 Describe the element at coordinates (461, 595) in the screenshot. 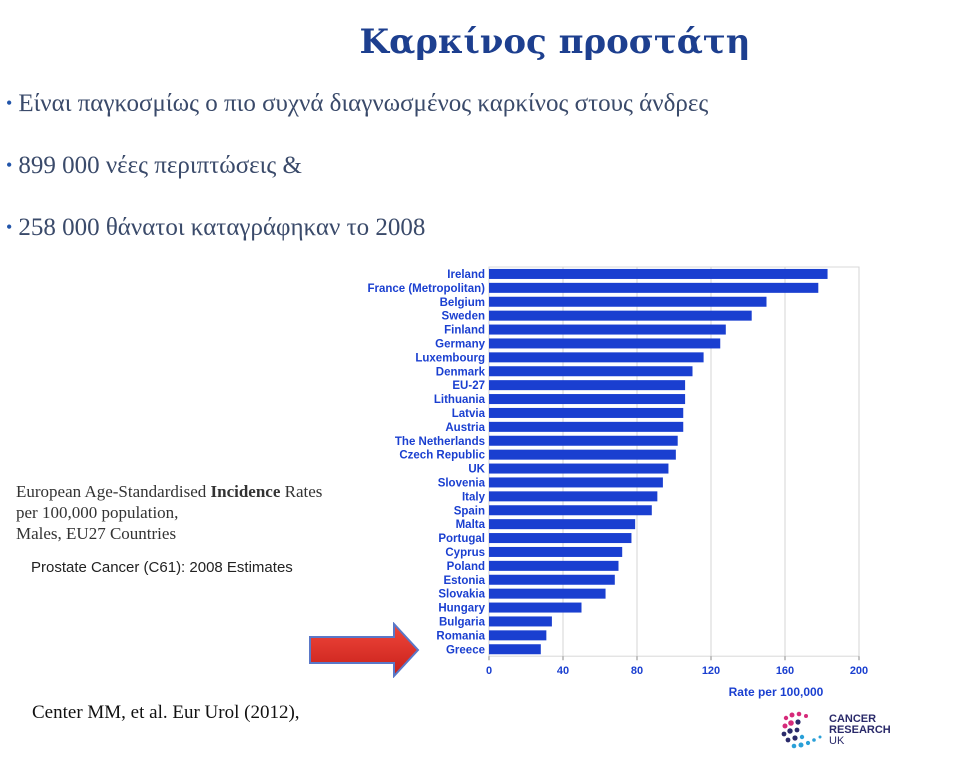

I see `category-label: Slovakia` at that location.